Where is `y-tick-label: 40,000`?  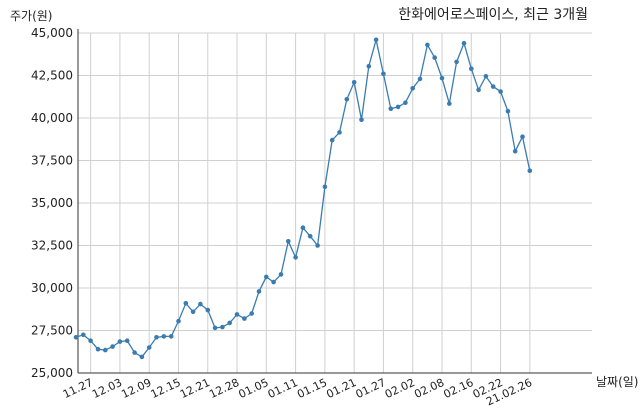
y-tick-label: 40,000 is located at coordinates (52, 118).